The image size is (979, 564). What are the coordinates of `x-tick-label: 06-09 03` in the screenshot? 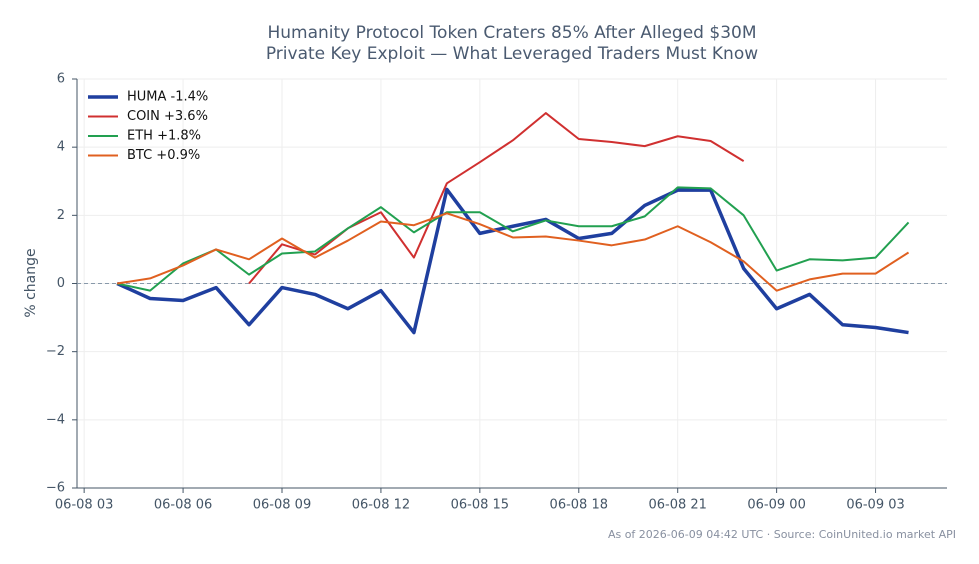 It's located at (875, 505).